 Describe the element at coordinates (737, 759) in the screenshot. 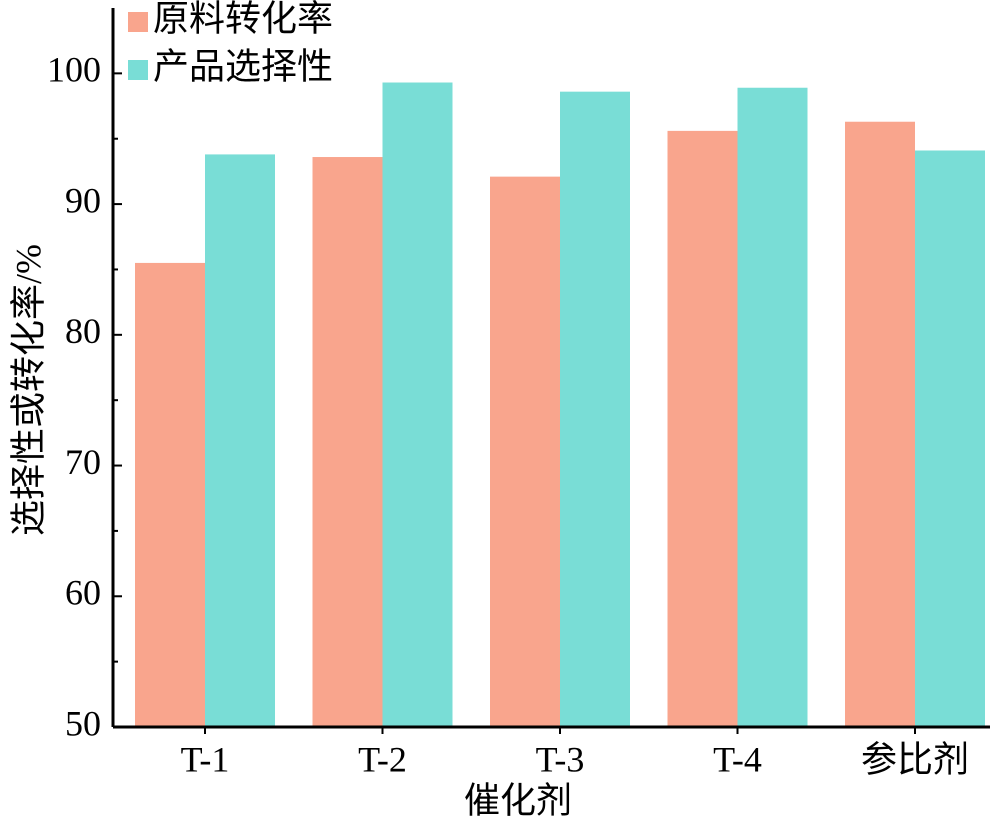

I see `x-tick-label: T-4` at that location.